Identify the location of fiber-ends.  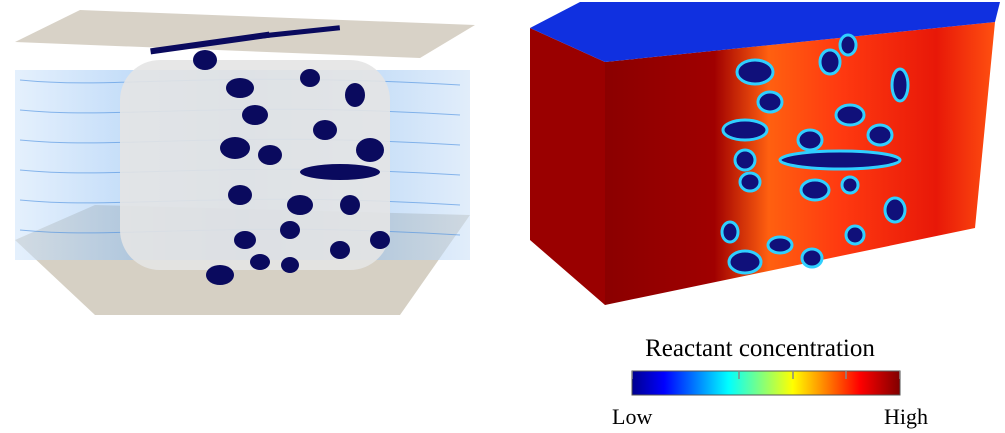
(270, 155).